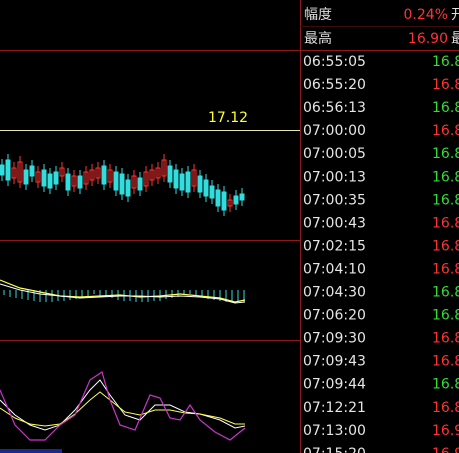 This screenshot has height=453, width=459. What do you see at coordinates (334, 131) in the screenshot?
I see `tick-time: 07:00:00` at bounding box center [334, 131].